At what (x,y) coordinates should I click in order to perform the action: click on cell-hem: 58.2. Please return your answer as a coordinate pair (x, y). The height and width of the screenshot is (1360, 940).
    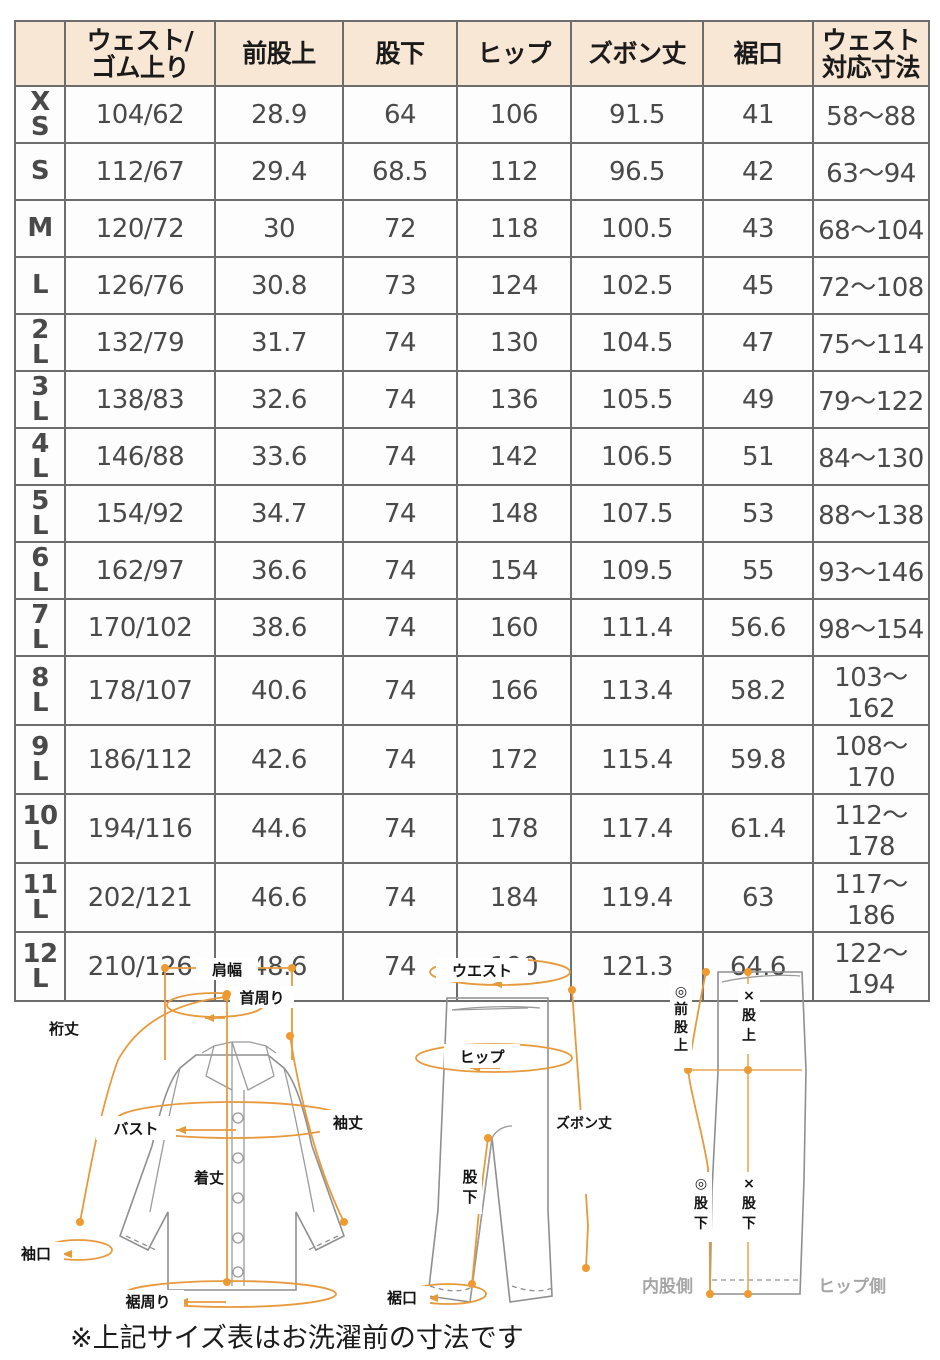
    Looking at the image, I should click on (758, 690).